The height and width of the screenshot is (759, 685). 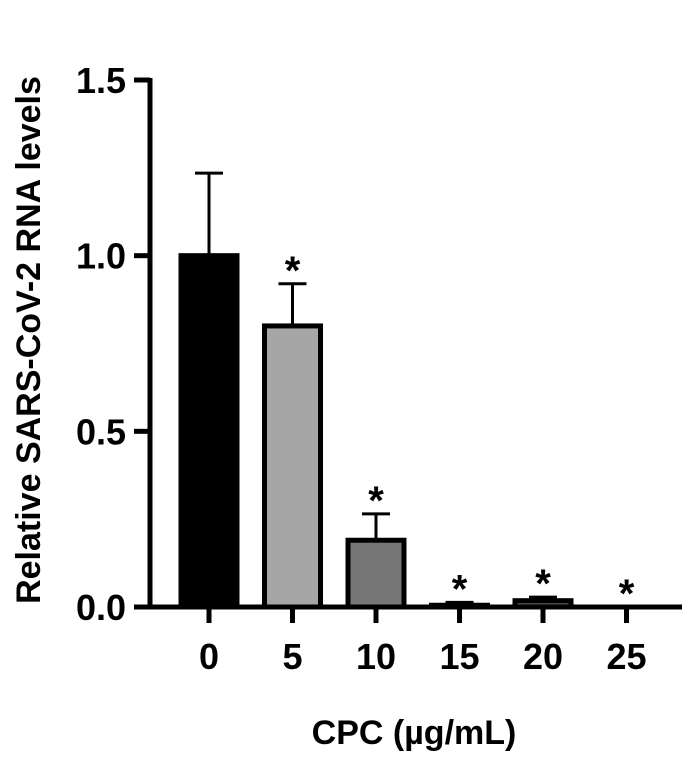 What do you see at coordinates (459, 656) in the screenshot?
I see `x-tick-label: 15` at bounding box center [459, 656].